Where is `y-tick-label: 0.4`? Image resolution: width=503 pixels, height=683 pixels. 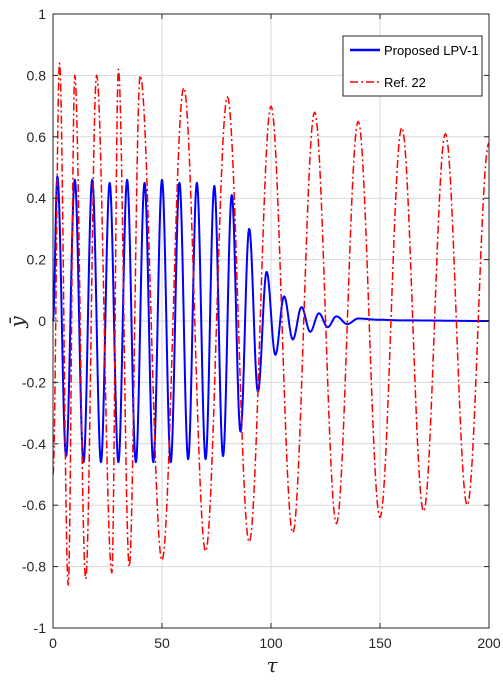 y-tick-label: 0.4 is located at coordinates (37, 198).